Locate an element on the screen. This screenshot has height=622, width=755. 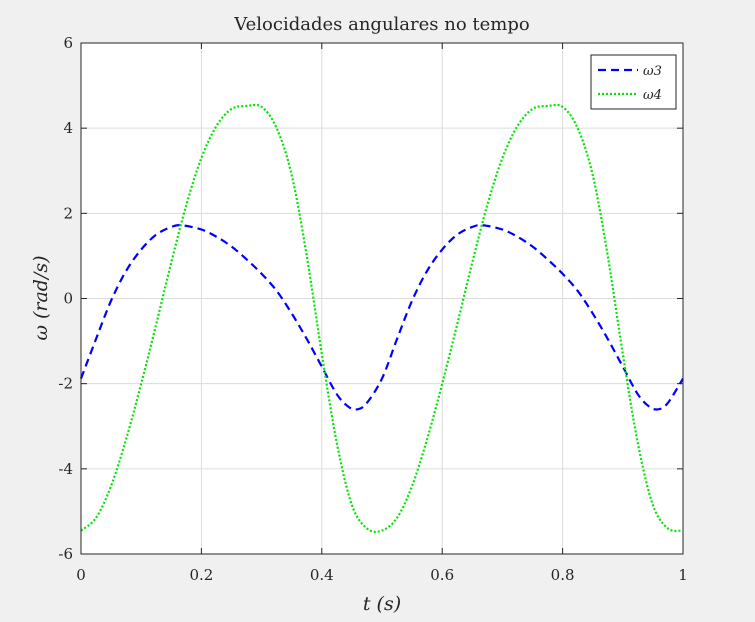
y-tick-label: -2 is located at coordinates (65, 384).